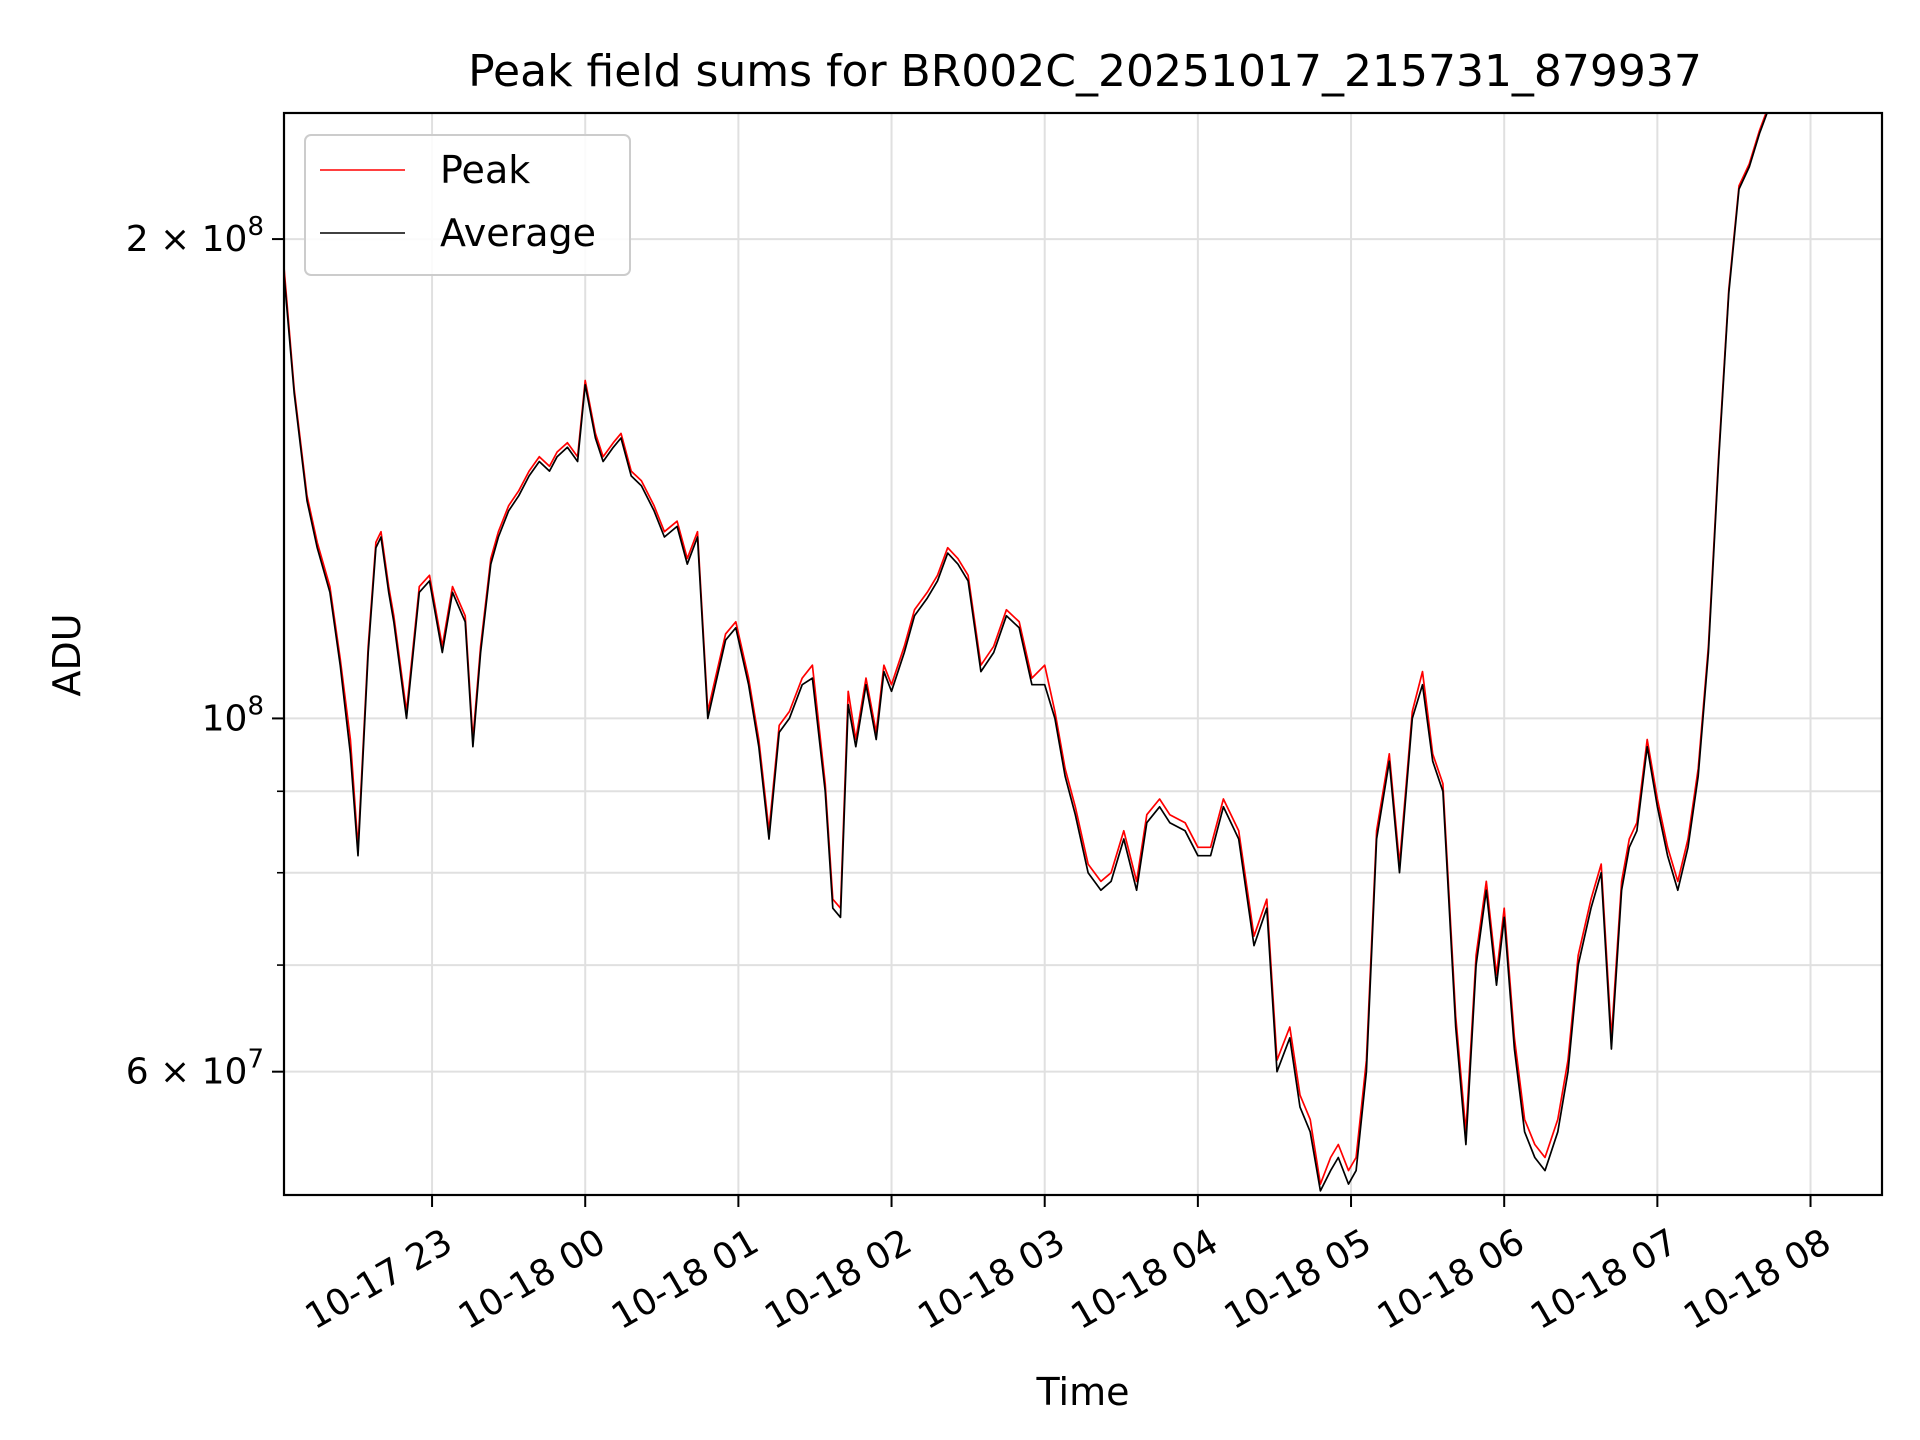  What do you see at coordinates (518, 233) in the screenshot?
I see `legend-label-average: Average` at bounding box center [518, 233].